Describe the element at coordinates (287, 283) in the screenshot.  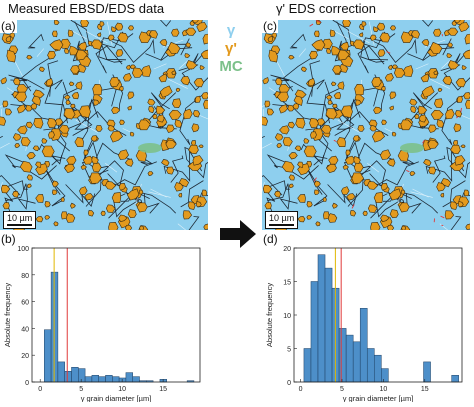
I see `y-tick-label: 15` at that location.